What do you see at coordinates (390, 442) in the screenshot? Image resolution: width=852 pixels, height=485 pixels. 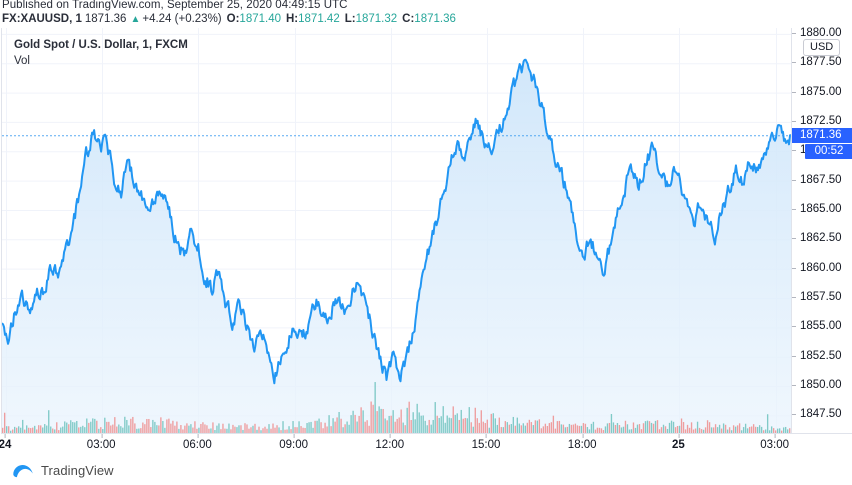 I see `time-axis-tick: 12:00` at bounding box center [390, 442].